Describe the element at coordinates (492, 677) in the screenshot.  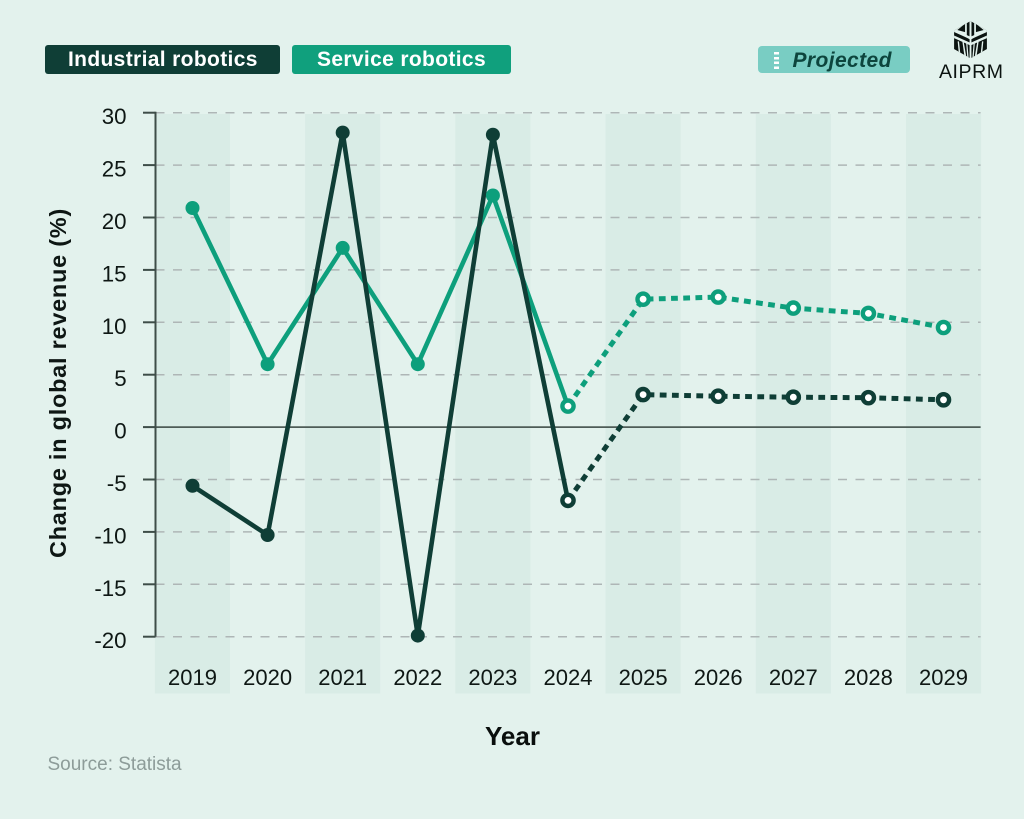
I see `svg-text: 2023` at that location.